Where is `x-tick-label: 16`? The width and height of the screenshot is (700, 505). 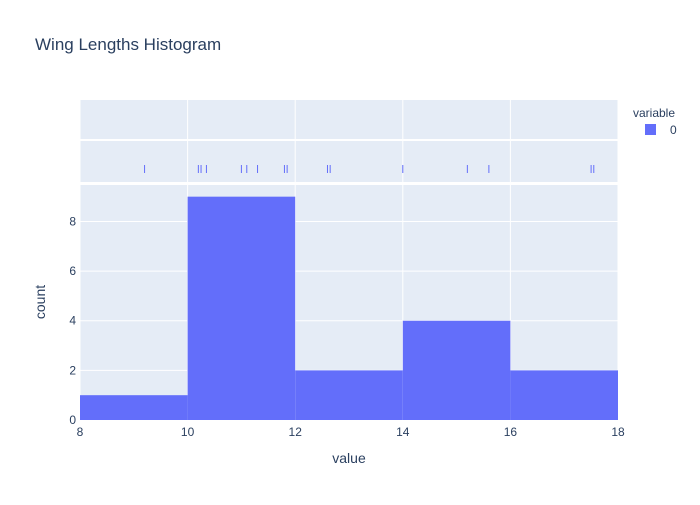
x-tick-label: 16 is located at coordinates (511, 432).